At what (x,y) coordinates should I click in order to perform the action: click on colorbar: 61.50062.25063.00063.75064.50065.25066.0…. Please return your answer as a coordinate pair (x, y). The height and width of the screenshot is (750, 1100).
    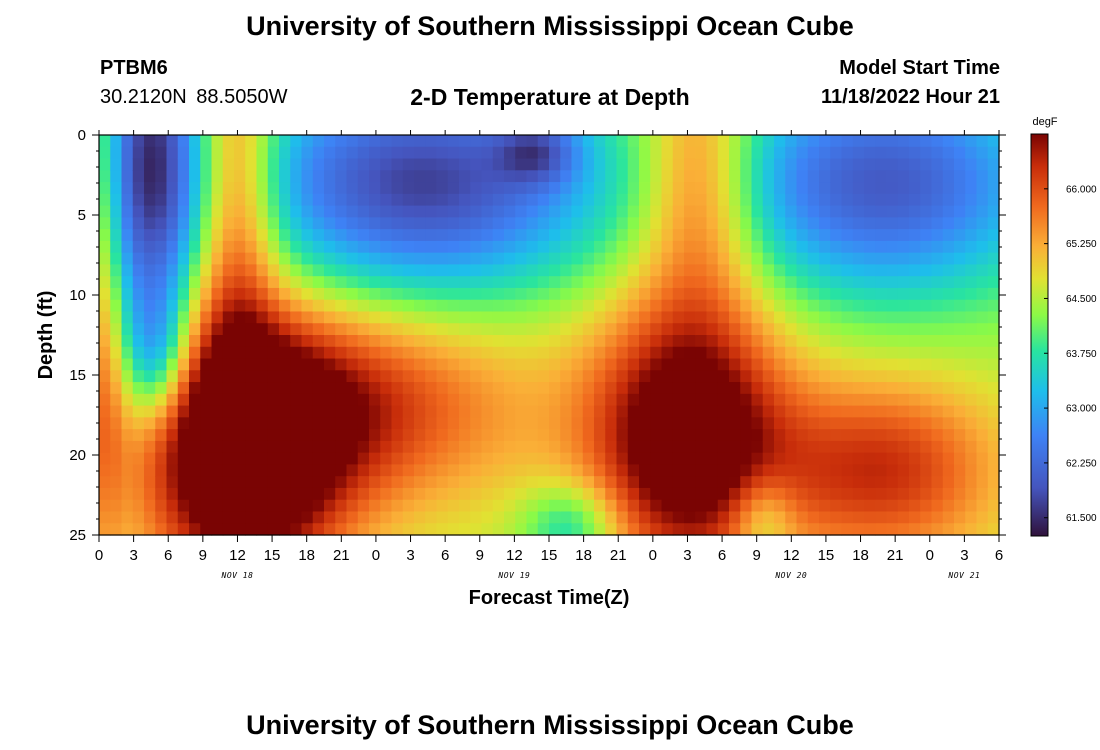
    Looking at the image, I should click on (1063, 335).